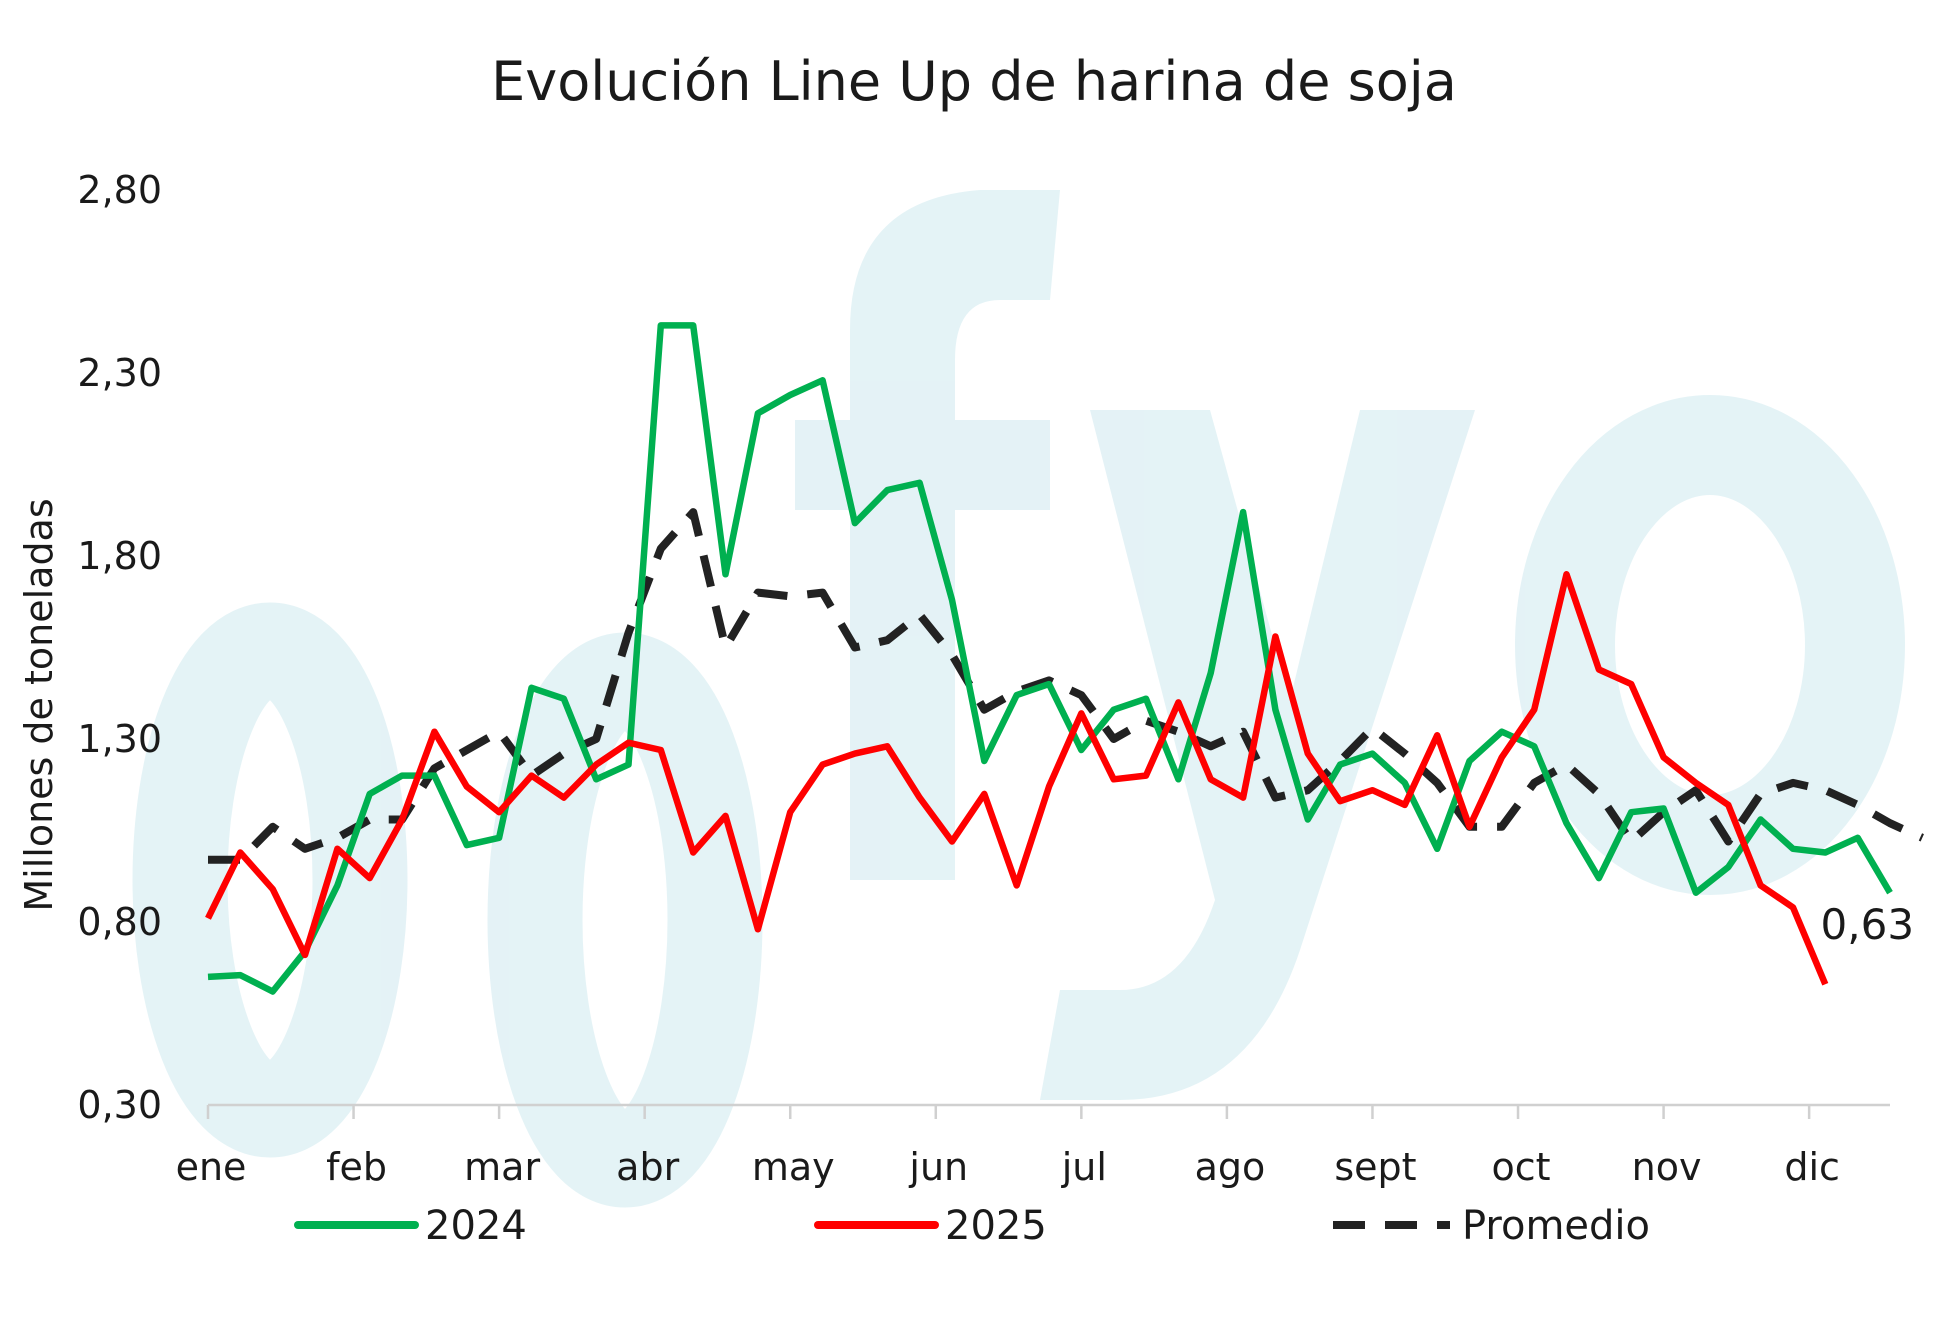  Describe the element at coordinates (119, 922) in the screenshot. I see `y-tick-label: 0,80` at that location.